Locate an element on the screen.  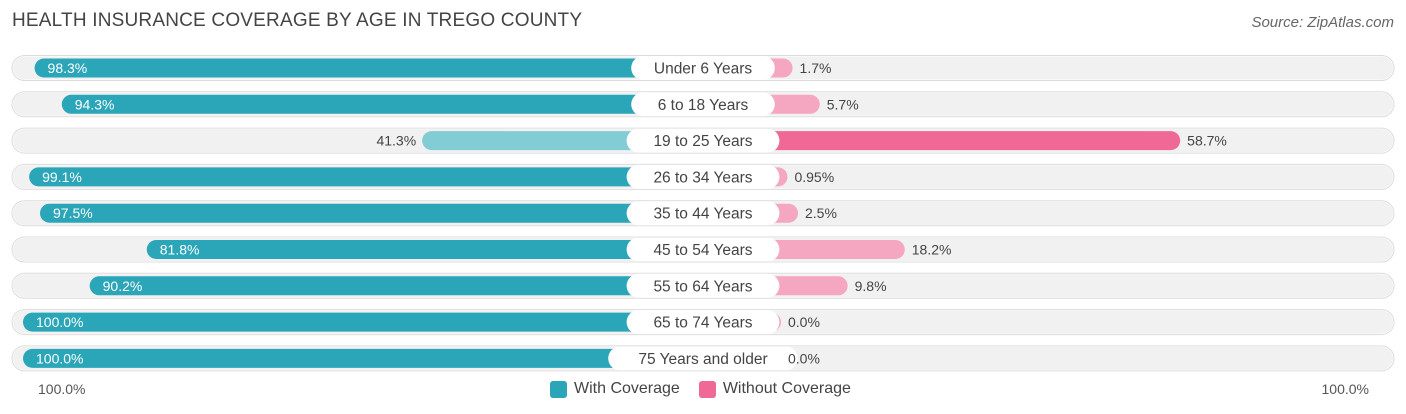
value-label-with-coverage: 81.8% is located at coordinates (180, 250).